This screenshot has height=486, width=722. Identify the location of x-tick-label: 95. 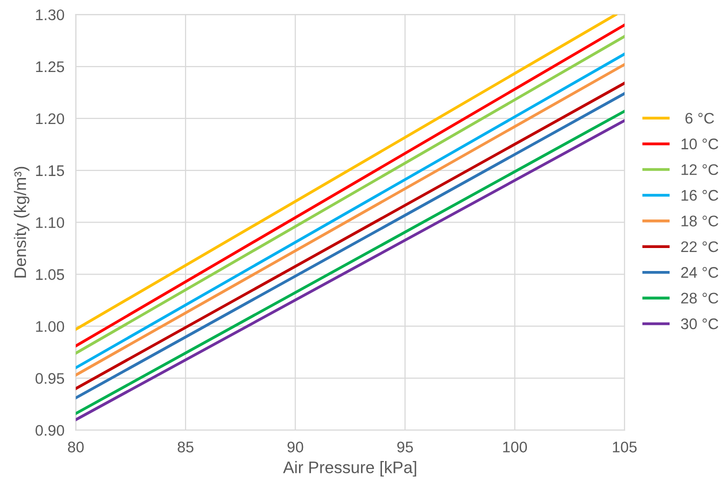
(405, 447).